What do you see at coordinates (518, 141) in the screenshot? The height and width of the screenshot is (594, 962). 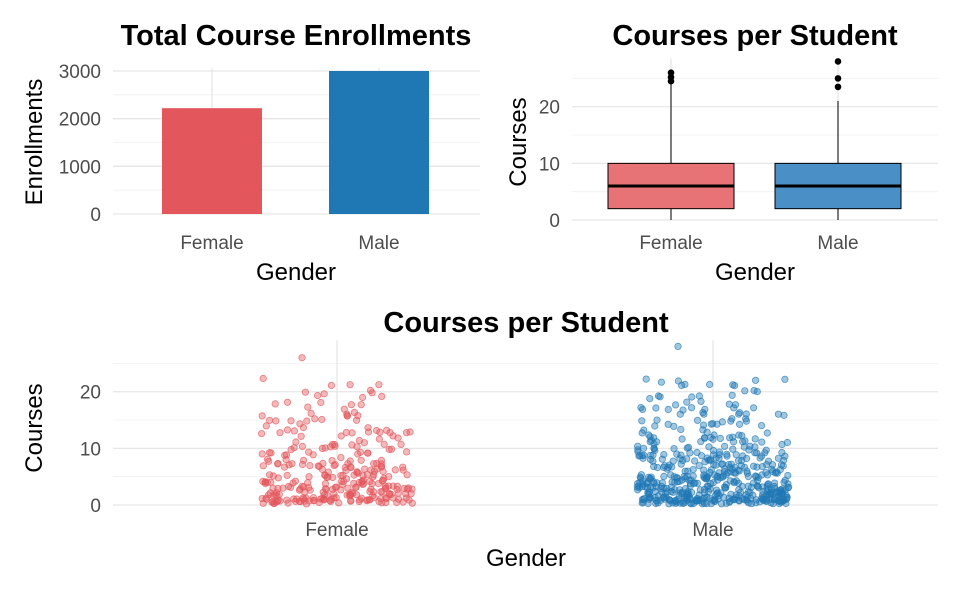 I see `box-plot-y-axis-title: Courses` at bounding box center [518, 141].